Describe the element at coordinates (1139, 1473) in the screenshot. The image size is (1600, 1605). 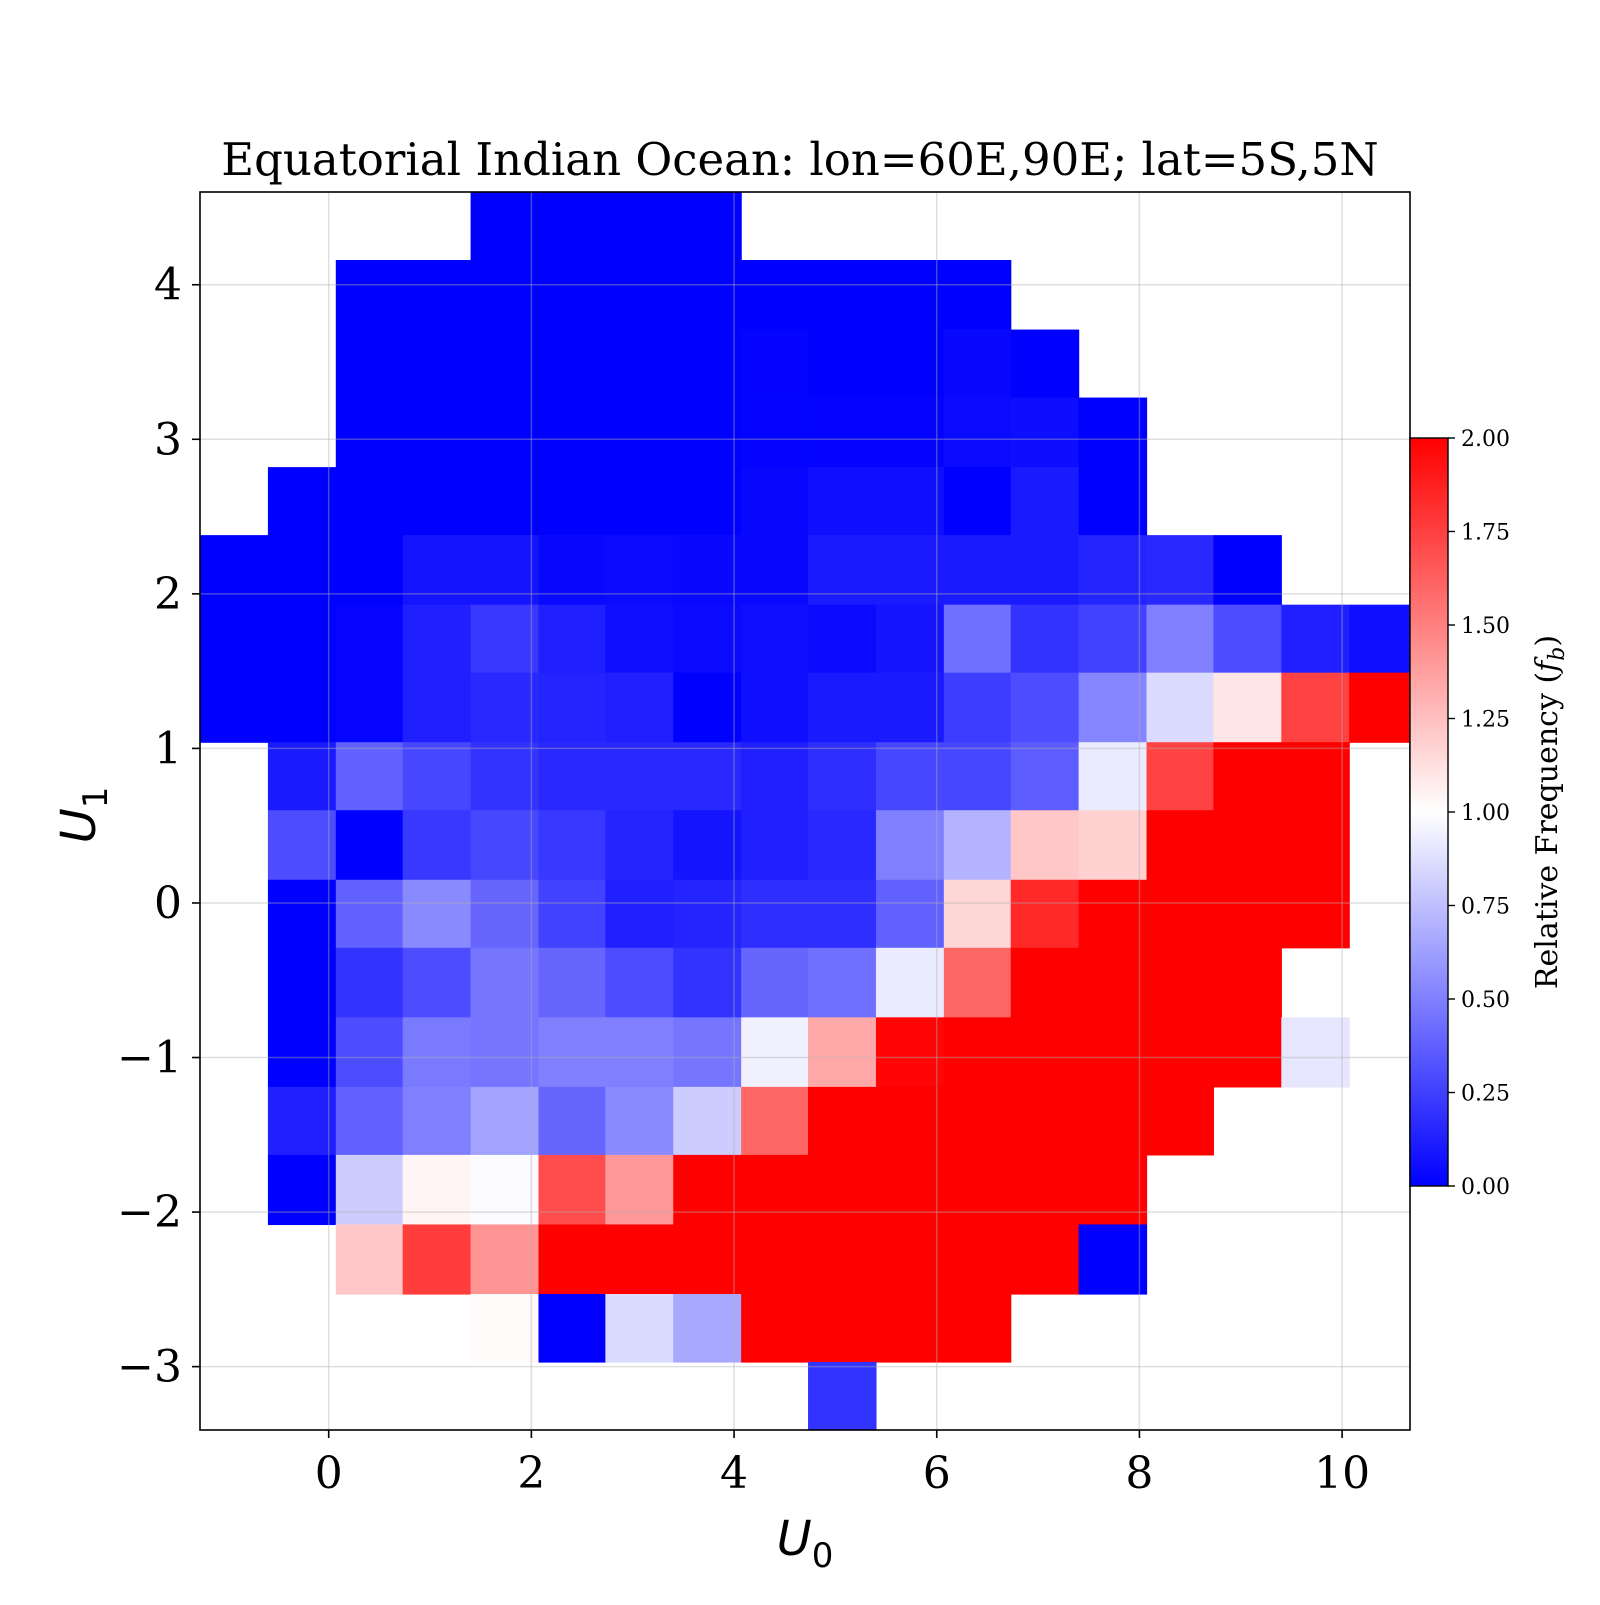
I see `x-tick-label: 8` at that location.